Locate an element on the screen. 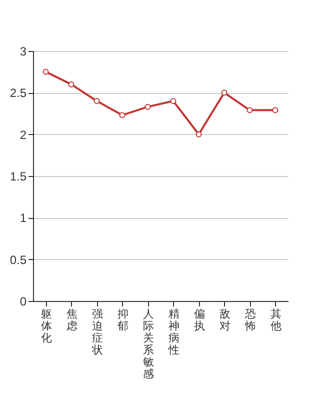  x-tick-label: 偏执 is located at coordinates (199, 320).